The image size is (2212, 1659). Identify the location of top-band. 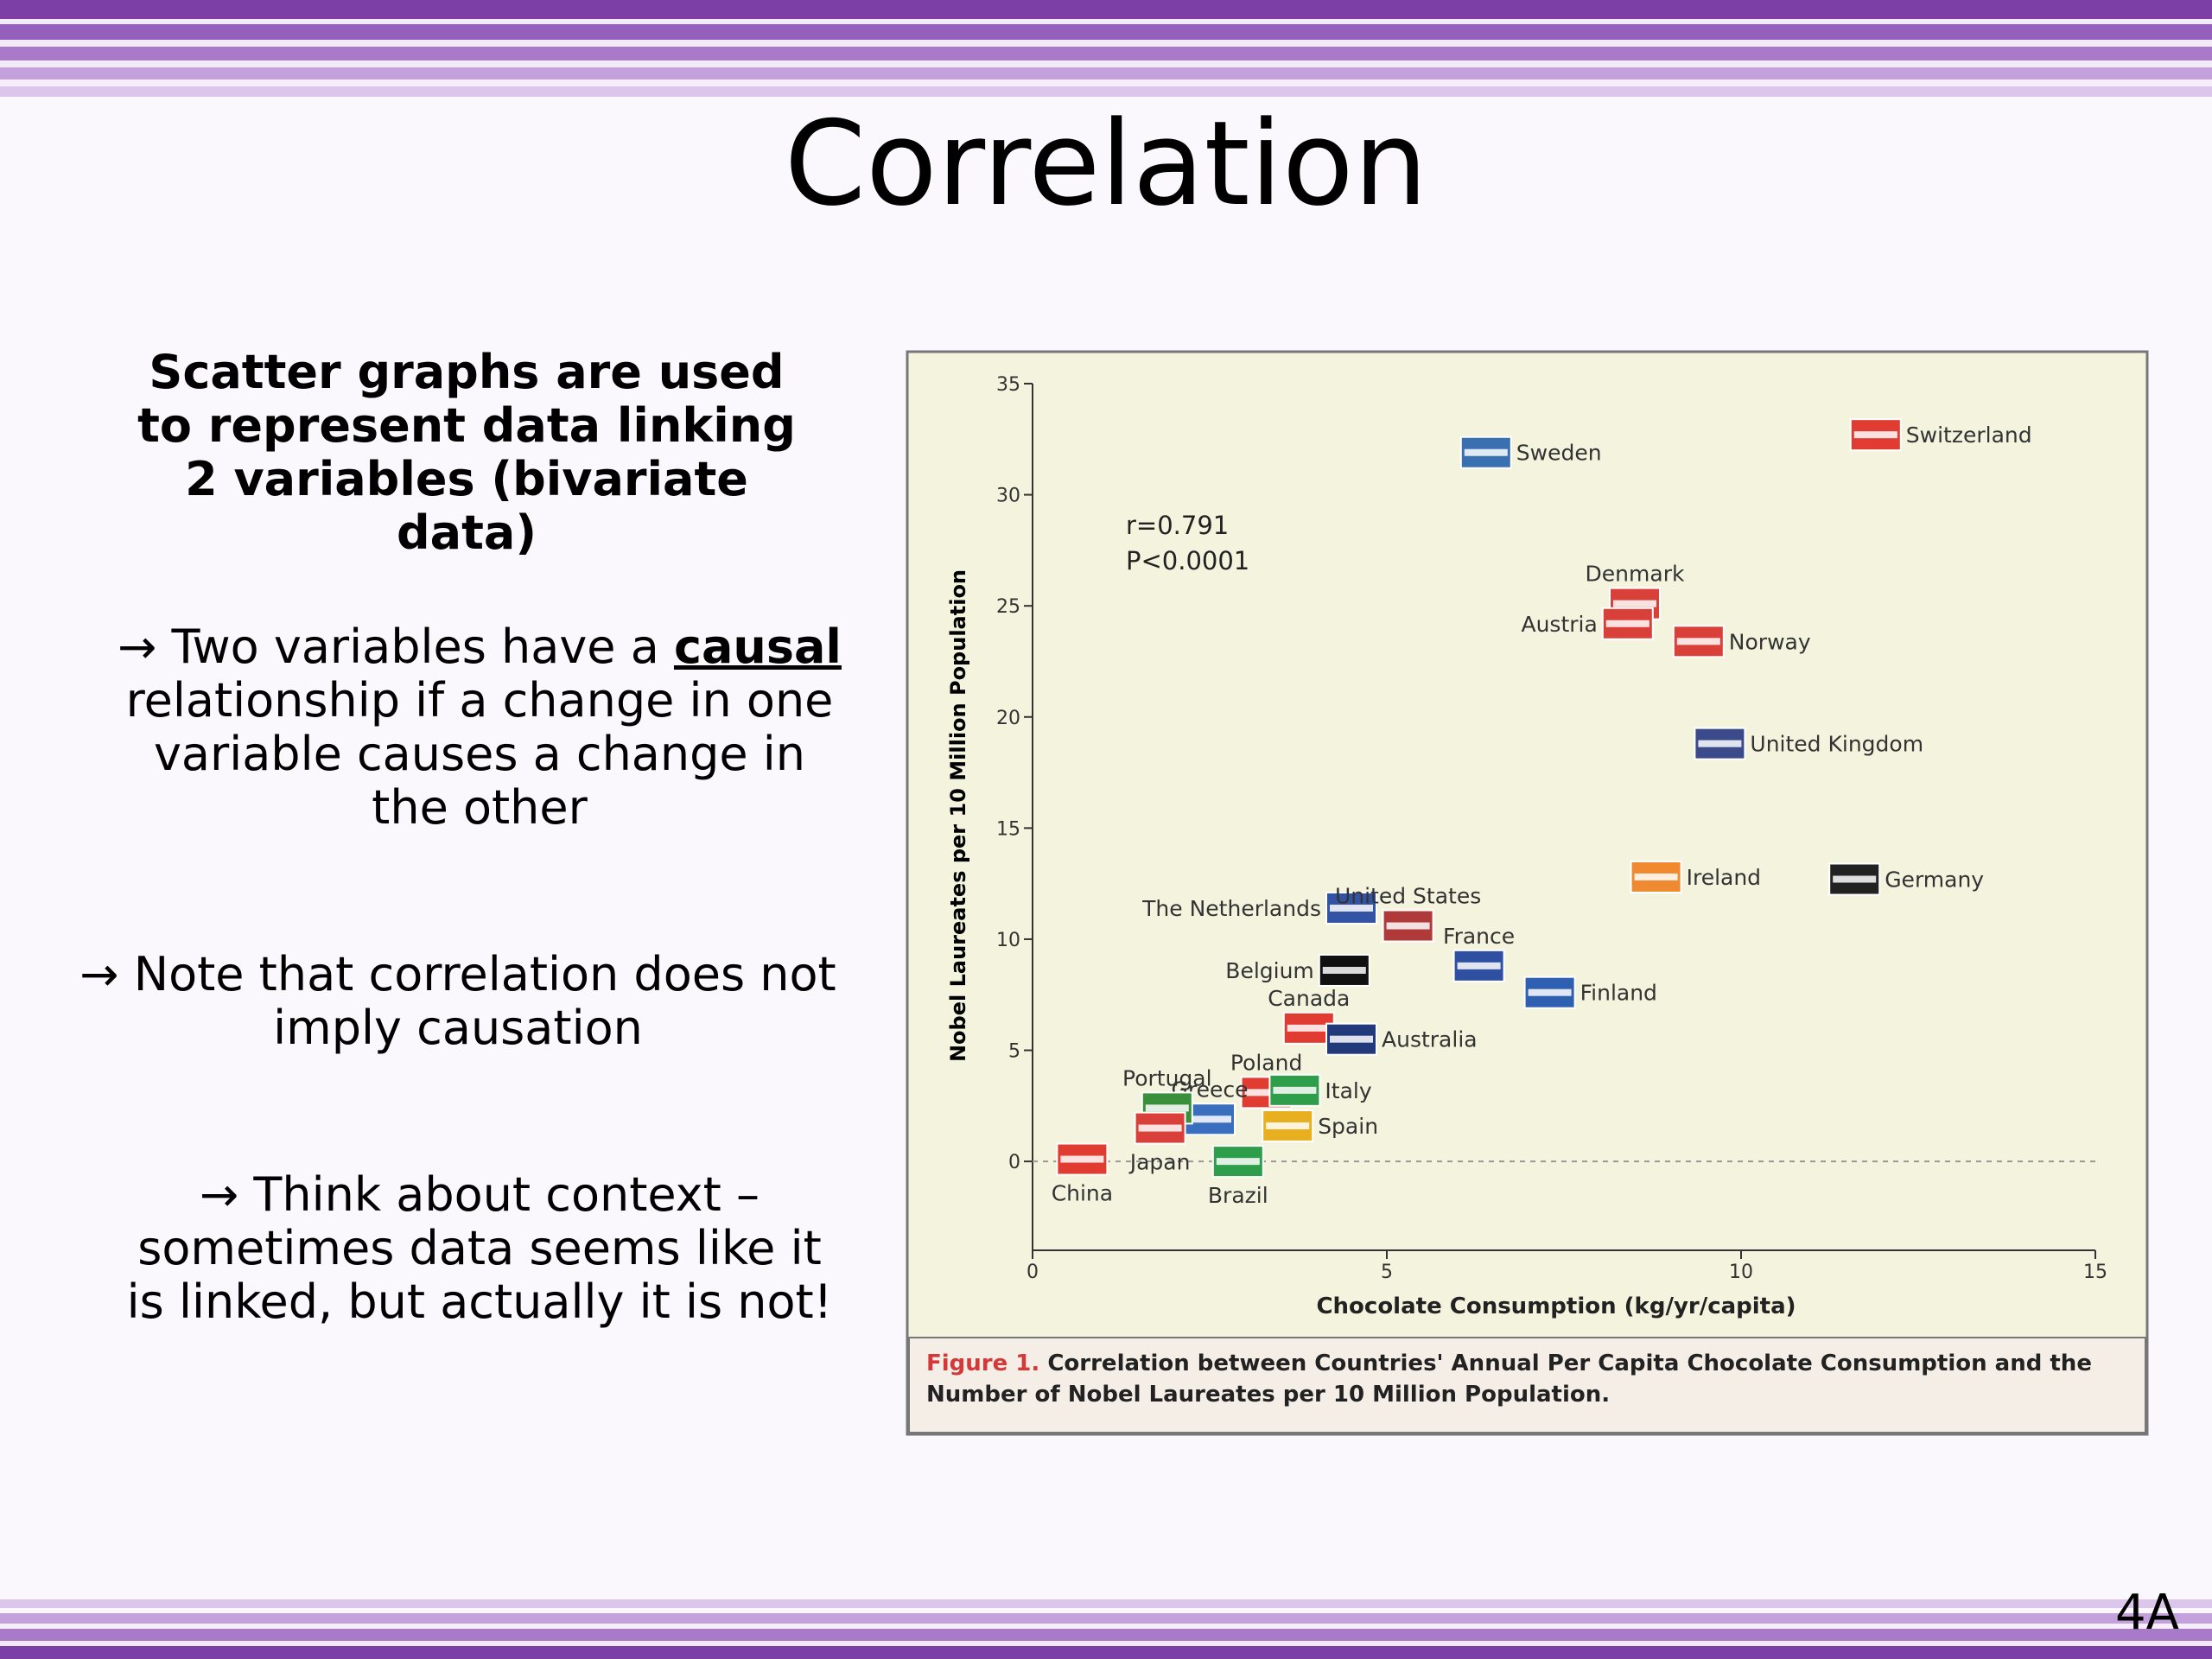
(1106, 56).